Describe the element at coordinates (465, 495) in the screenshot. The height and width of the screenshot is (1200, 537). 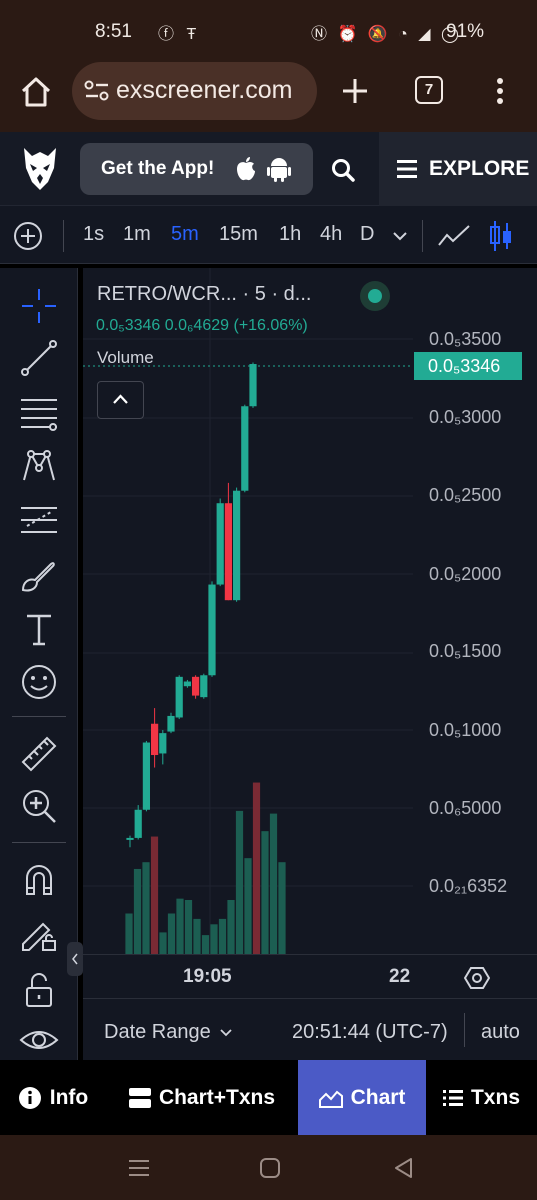
I see `price-axis-label: 0.0₅2500` at that location.